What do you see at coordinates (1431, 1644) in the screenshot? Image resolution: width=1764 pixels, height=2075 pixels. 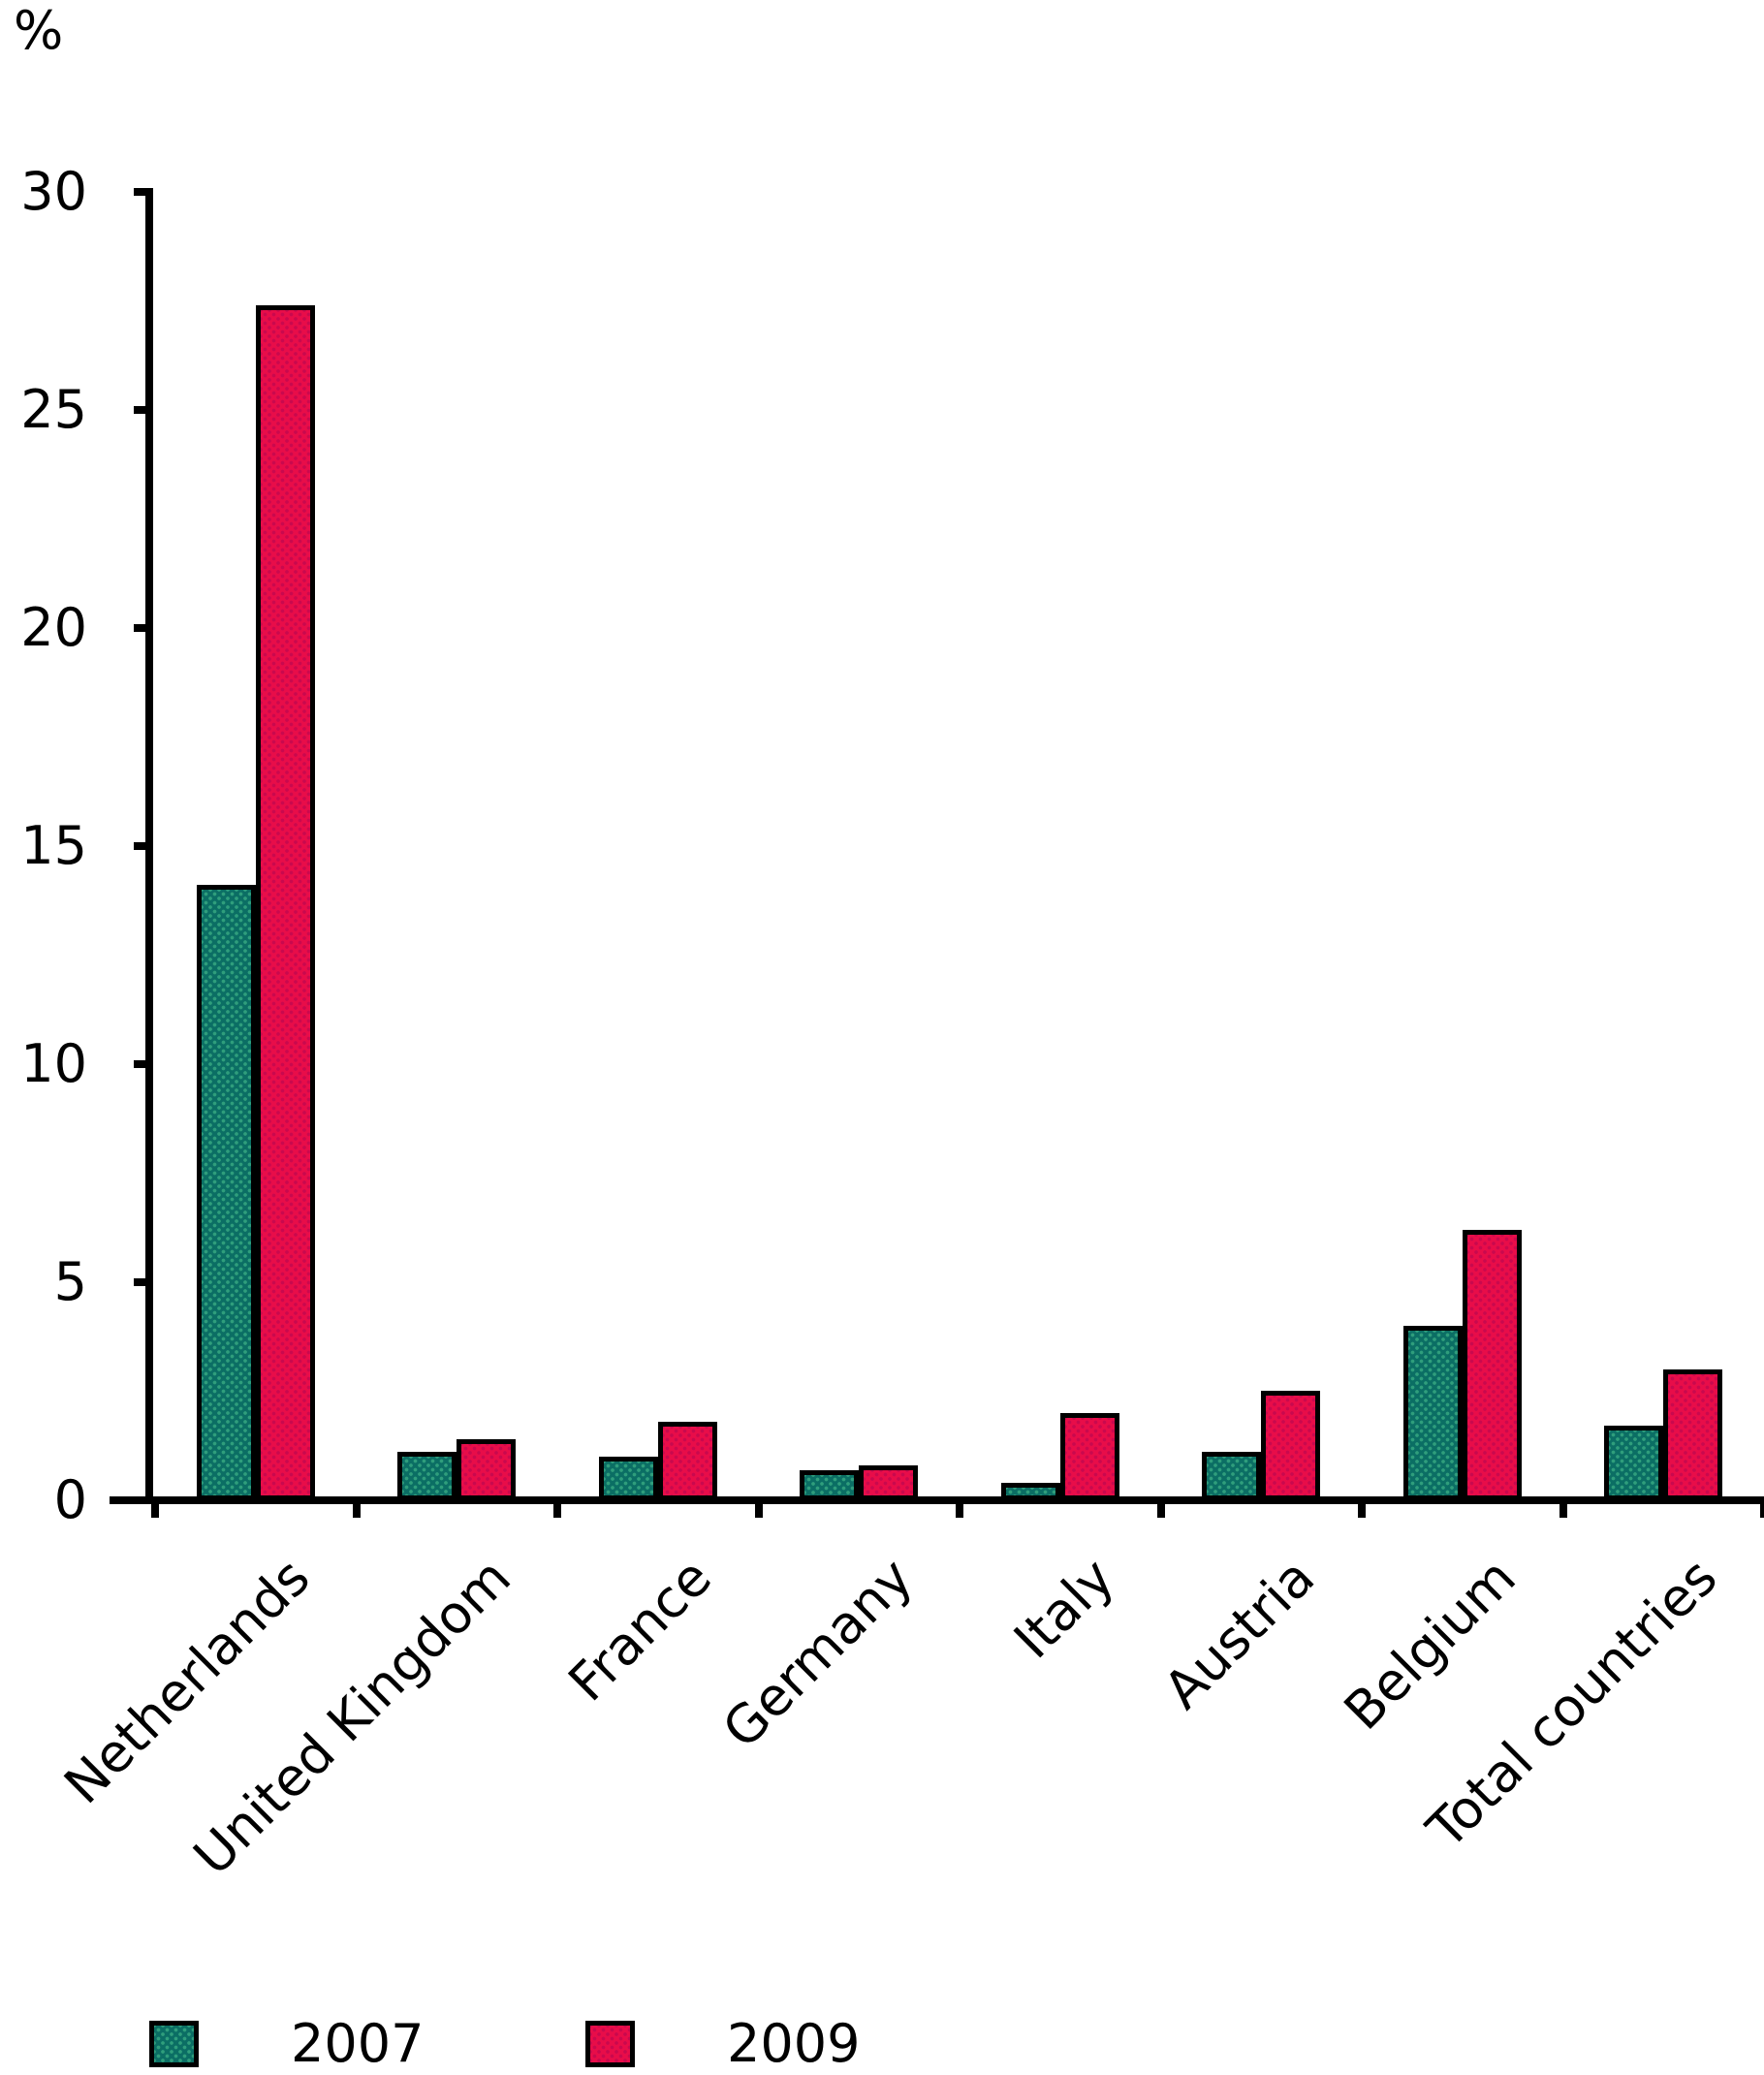 I see `x-axis-label: Belgium` at bounding box center [1431, 1644].